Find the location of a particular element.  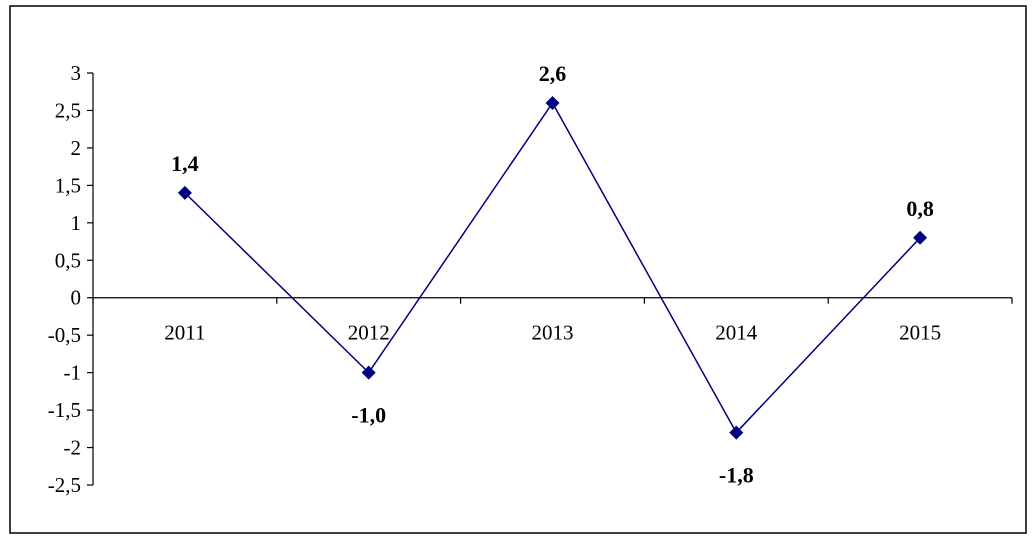

y-tick-label: 1,5 is located at coordinates (68, 185).